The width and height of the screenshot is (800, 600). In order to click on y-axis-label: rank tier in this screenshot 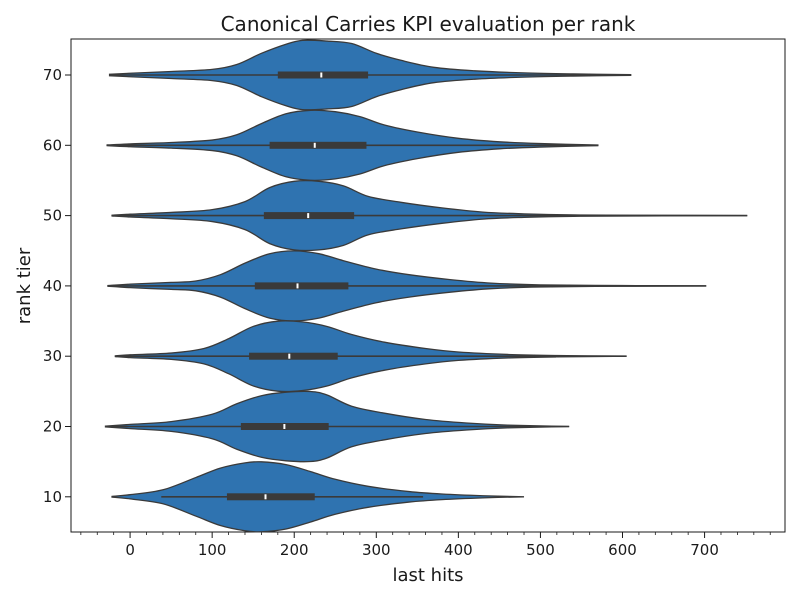, I will do `click(24, 285)`.